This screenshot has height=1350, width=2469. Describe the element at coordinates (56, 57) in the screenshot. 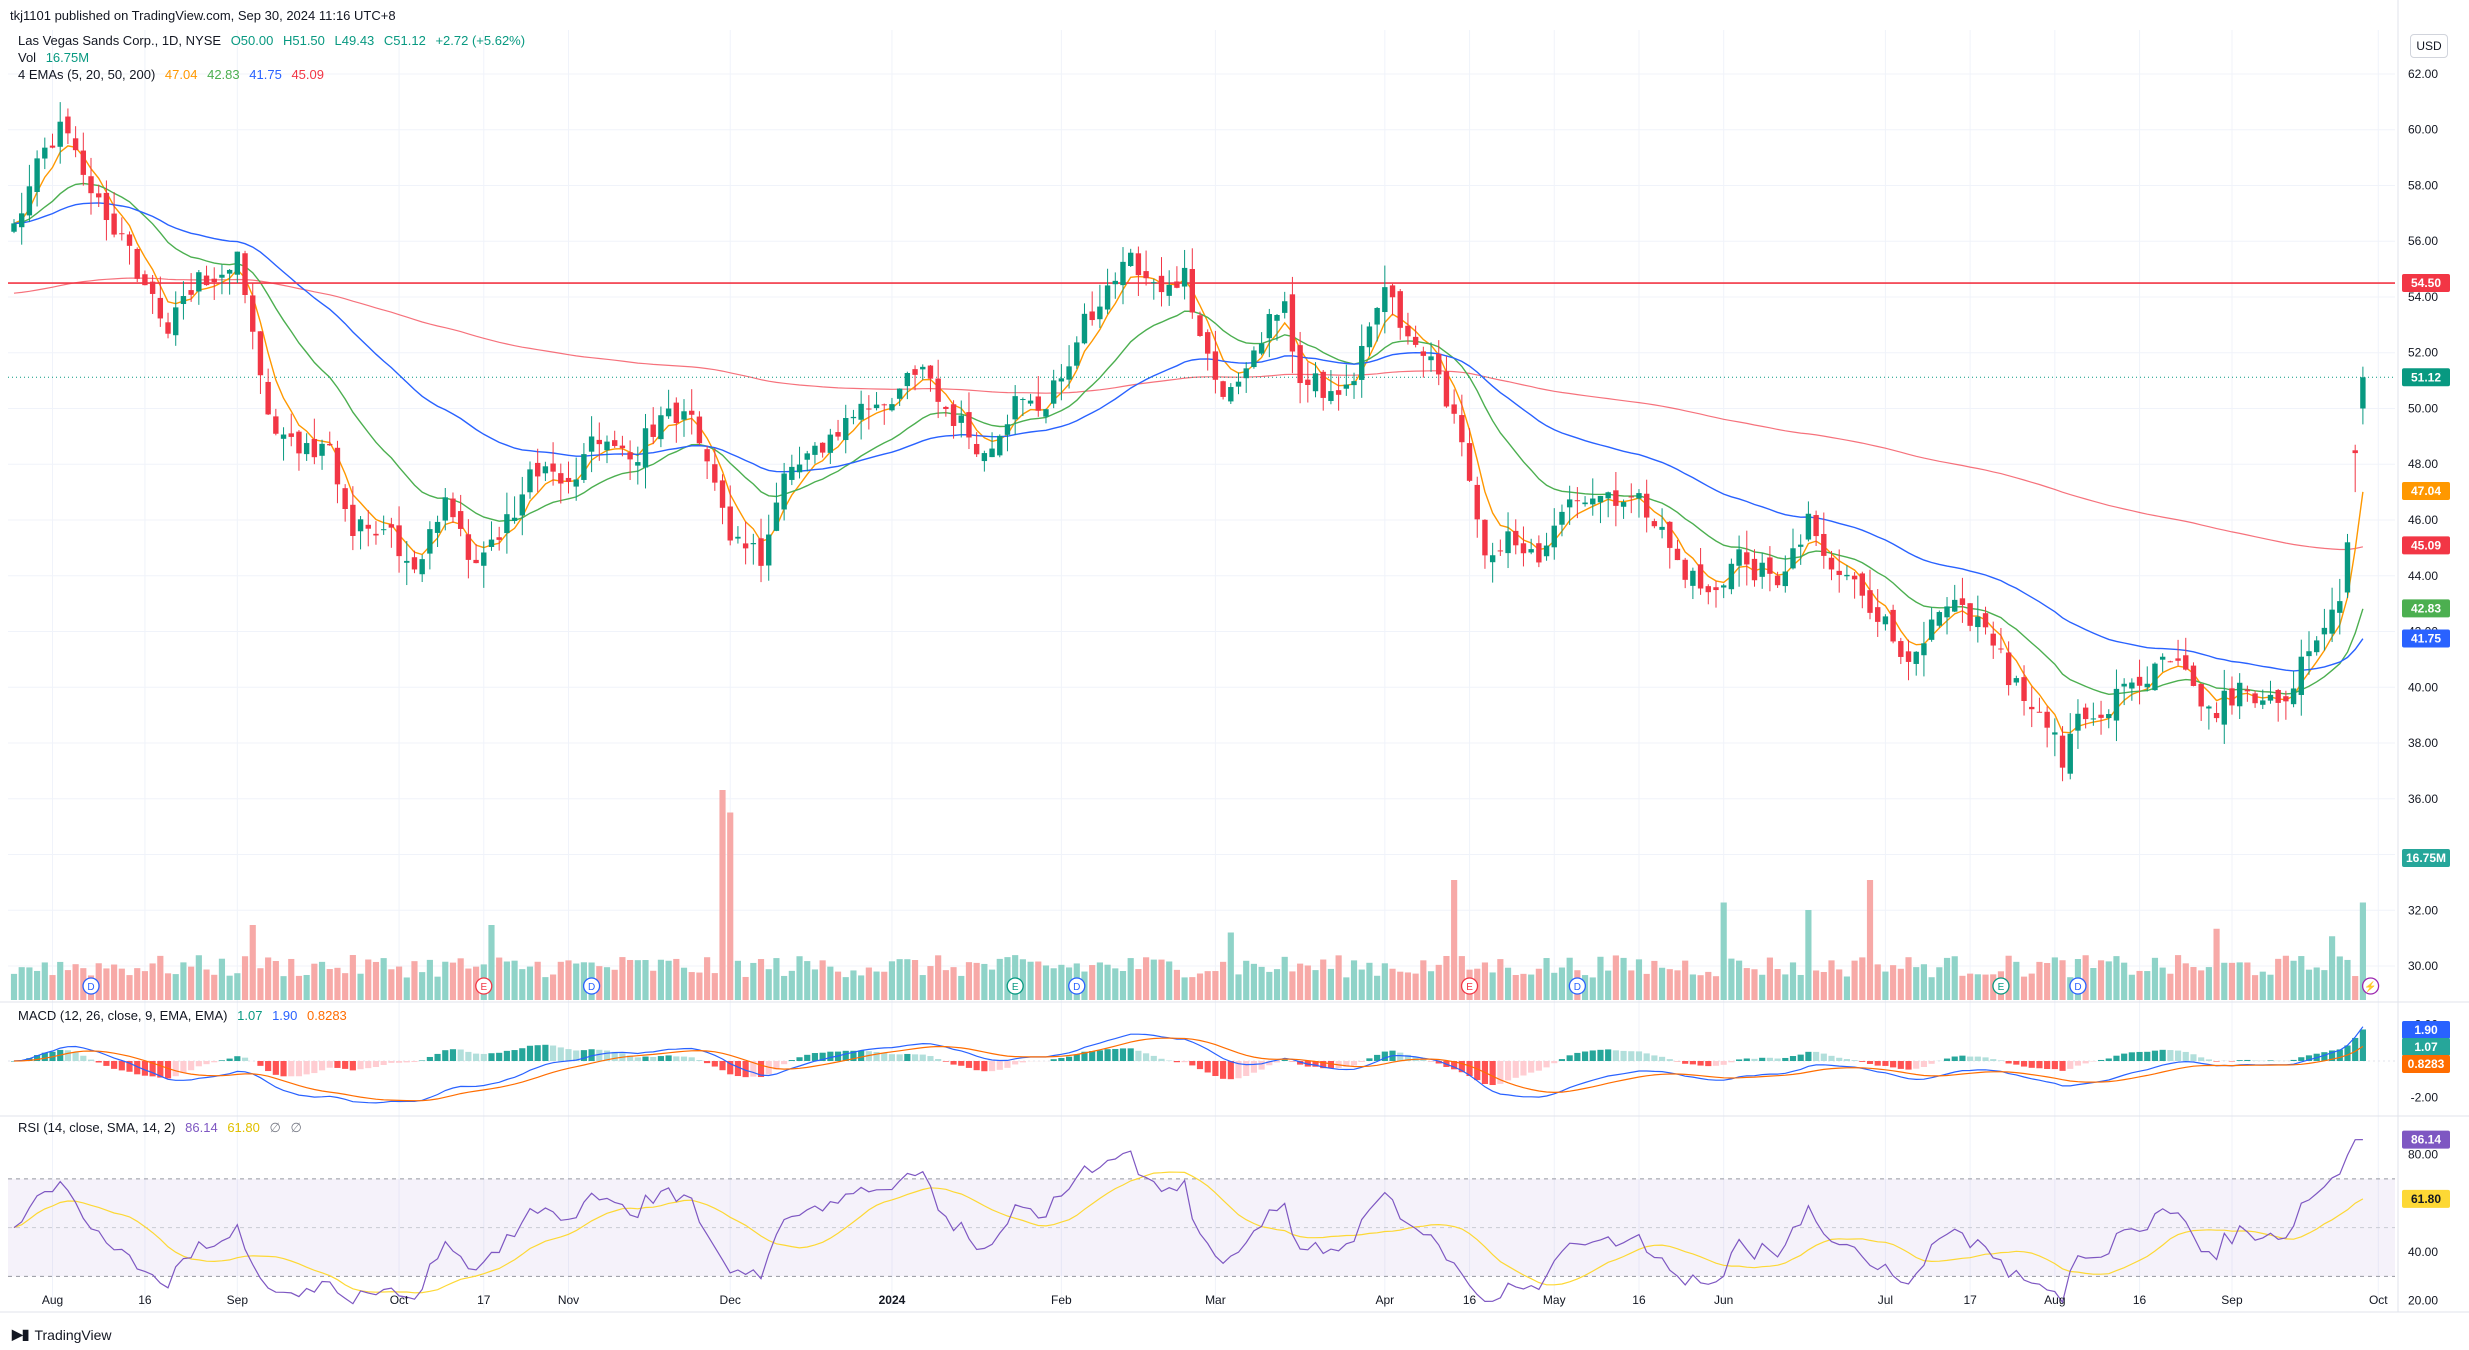

I see `volume-legend: Vol 16.75M` at that location.